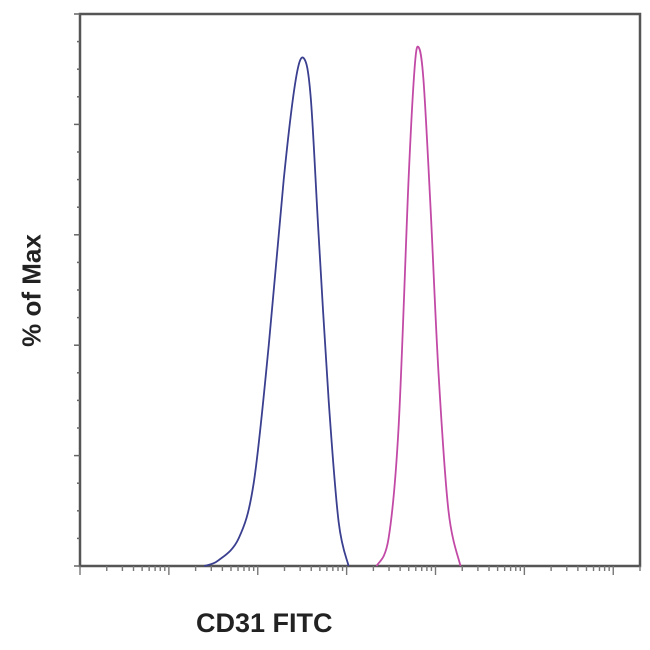 Image resolution: width=650 pixels, height=650 pixels. Describe the element at coordinates (264, 623) in the screenshot. I see `x-axis-label: CD31 FITC` at that location.